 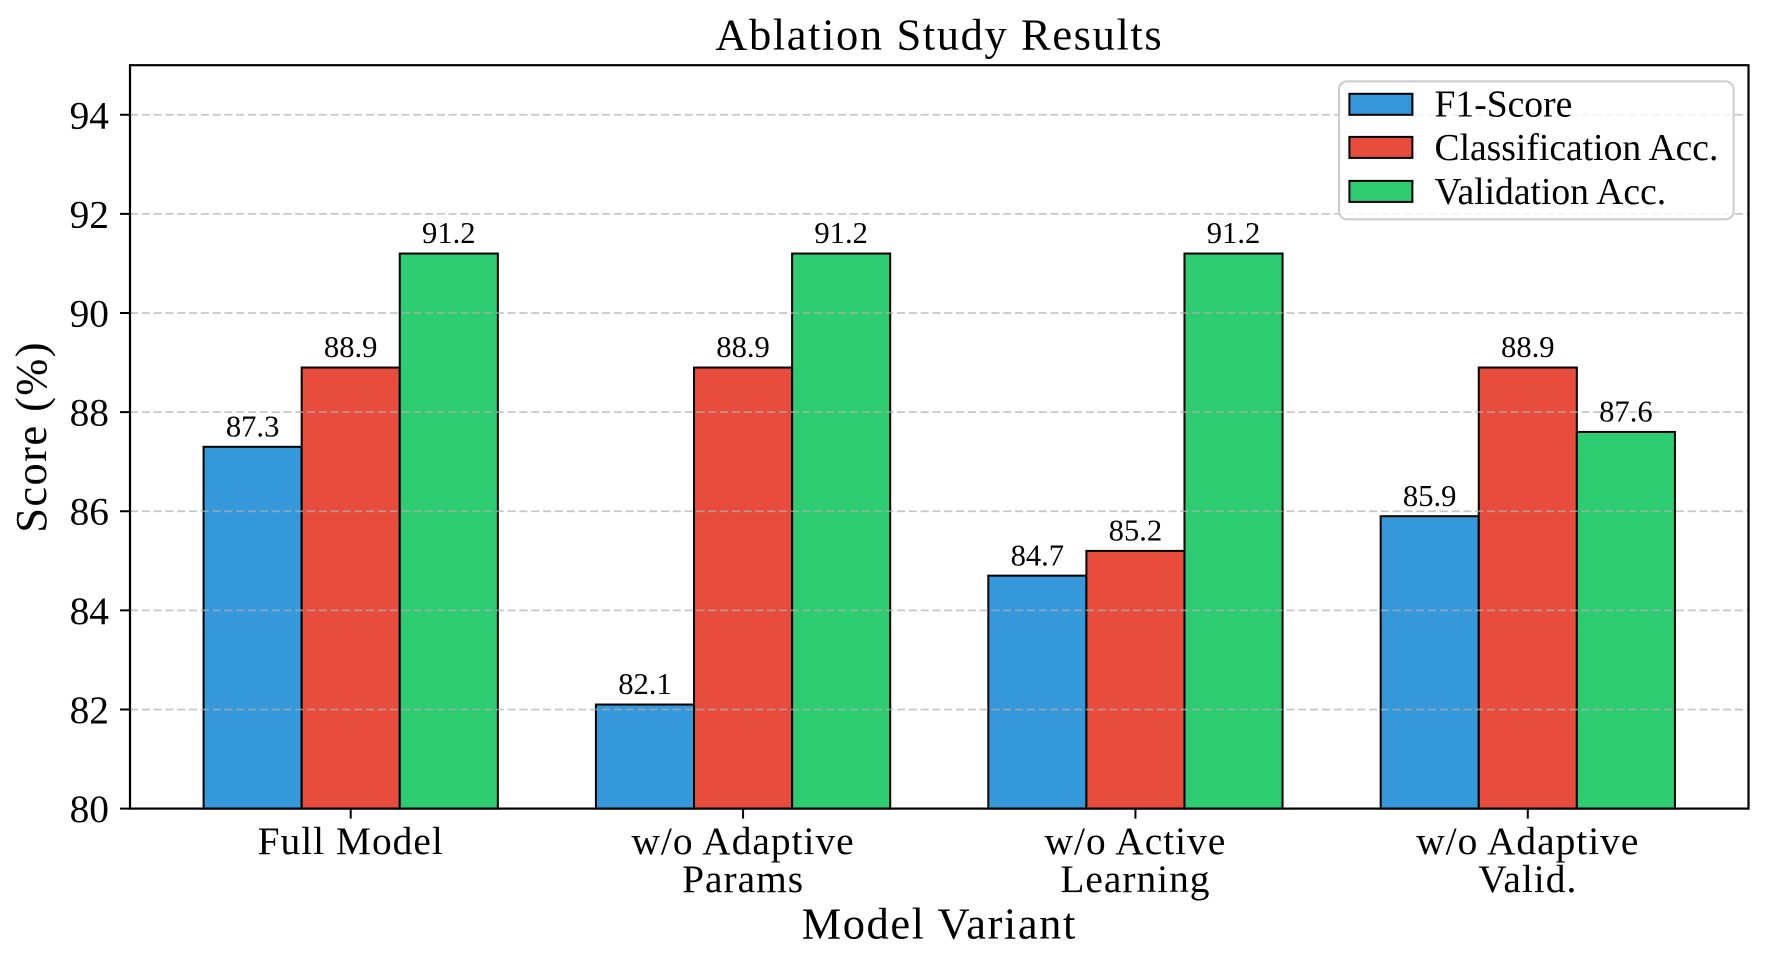 I want to click on svg-text: Params, so click(x=743, y=879).